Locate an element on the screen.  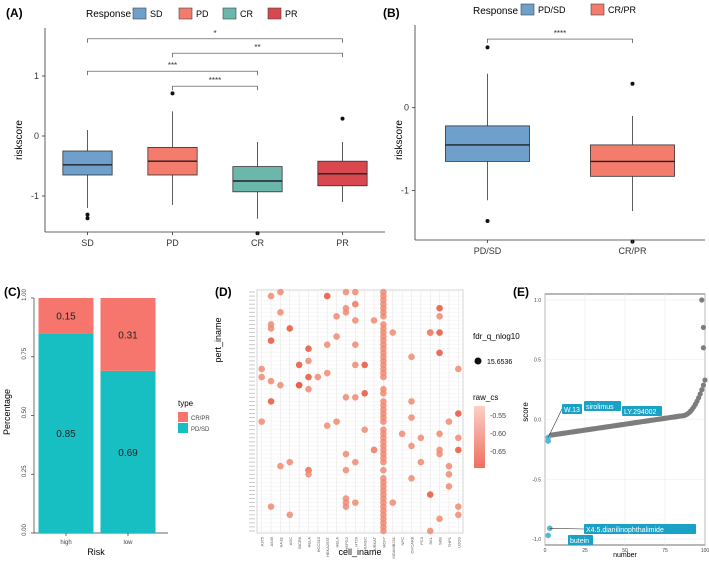
x-tick-label: CR is located at coordinates (257, 243).